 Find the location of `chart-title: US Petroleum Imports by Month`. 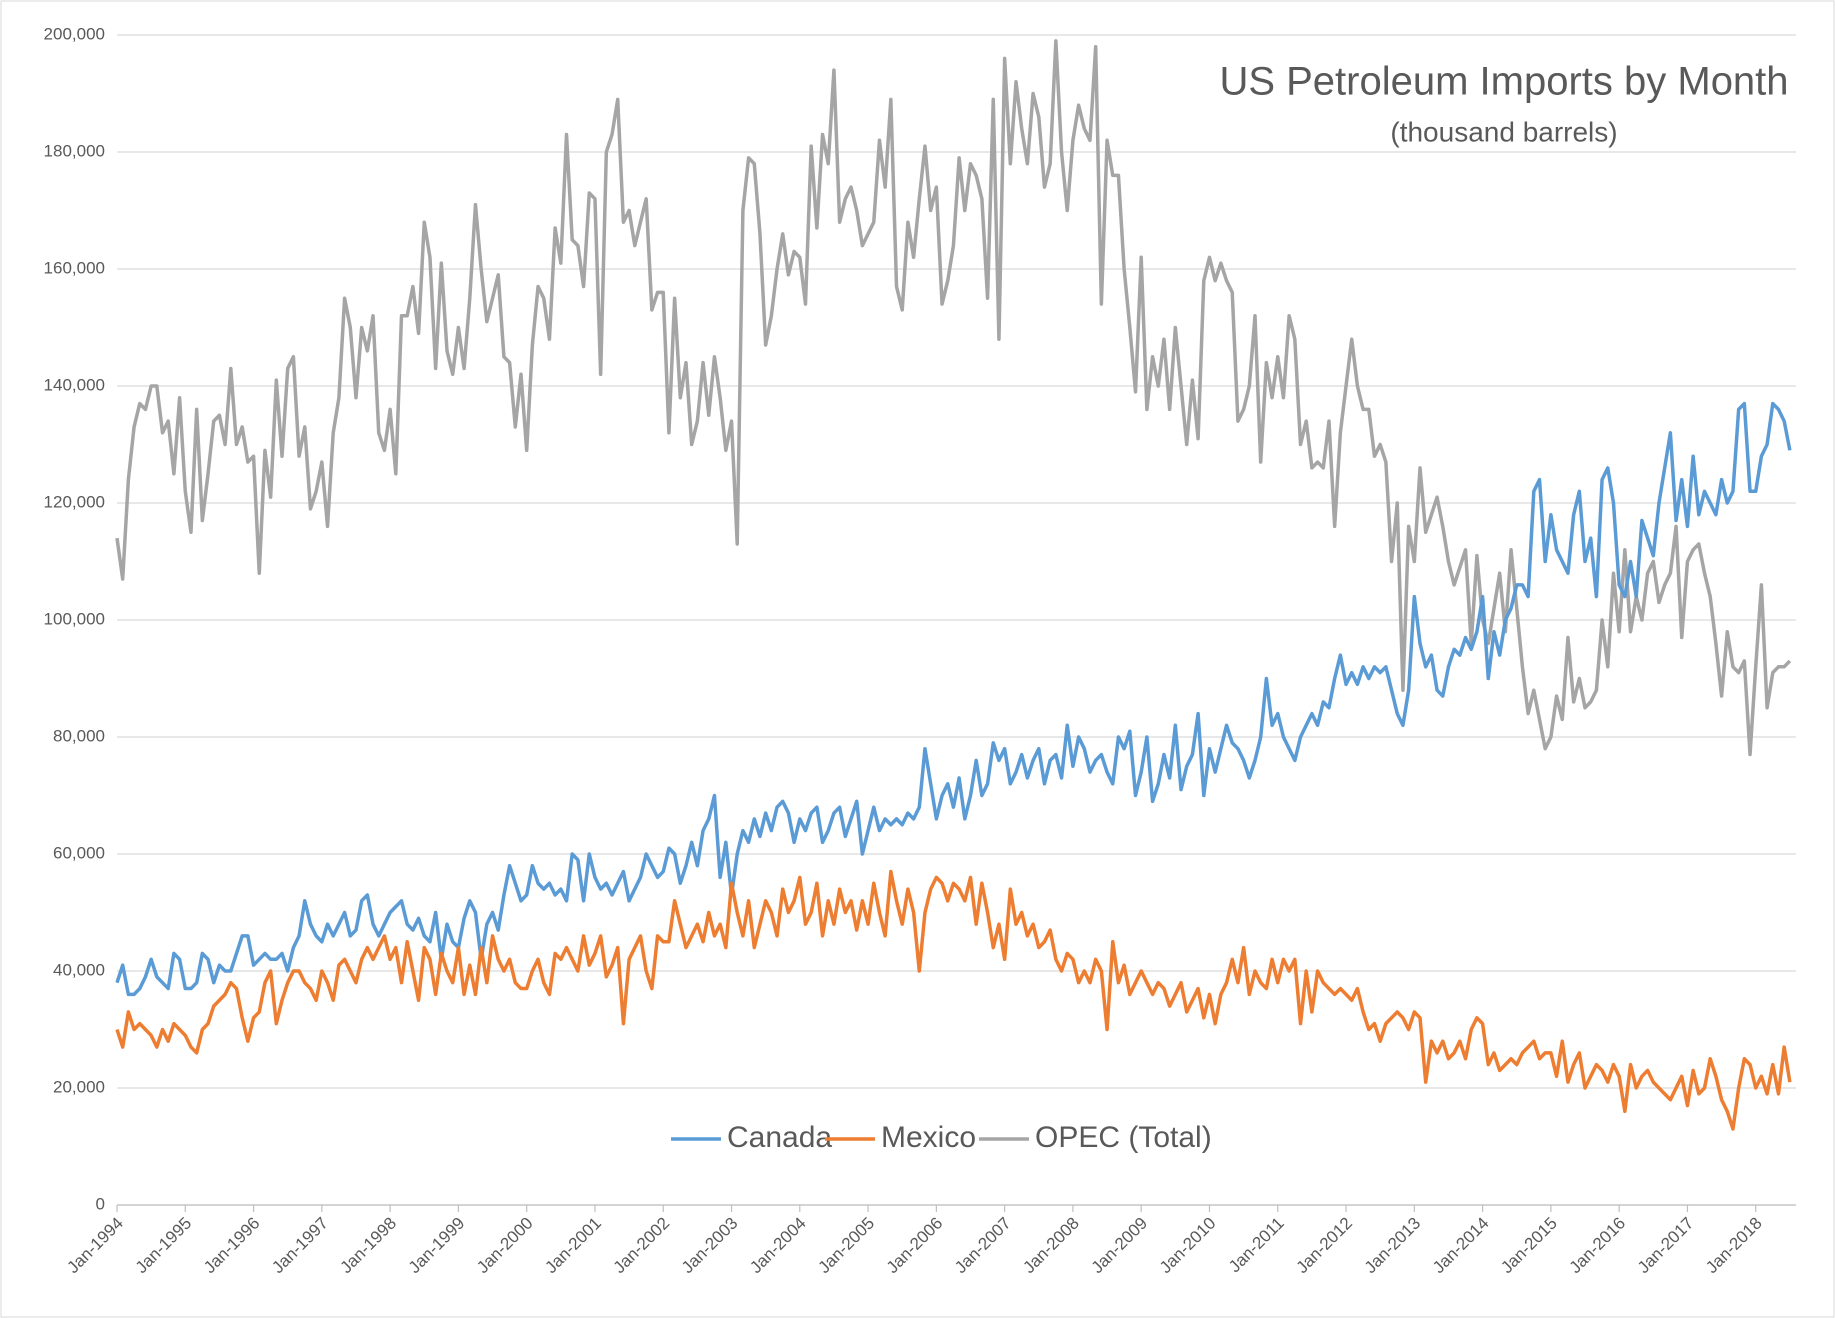

chart-title: US Petroleum Imports by Month is located at coordinates (1503, 82).